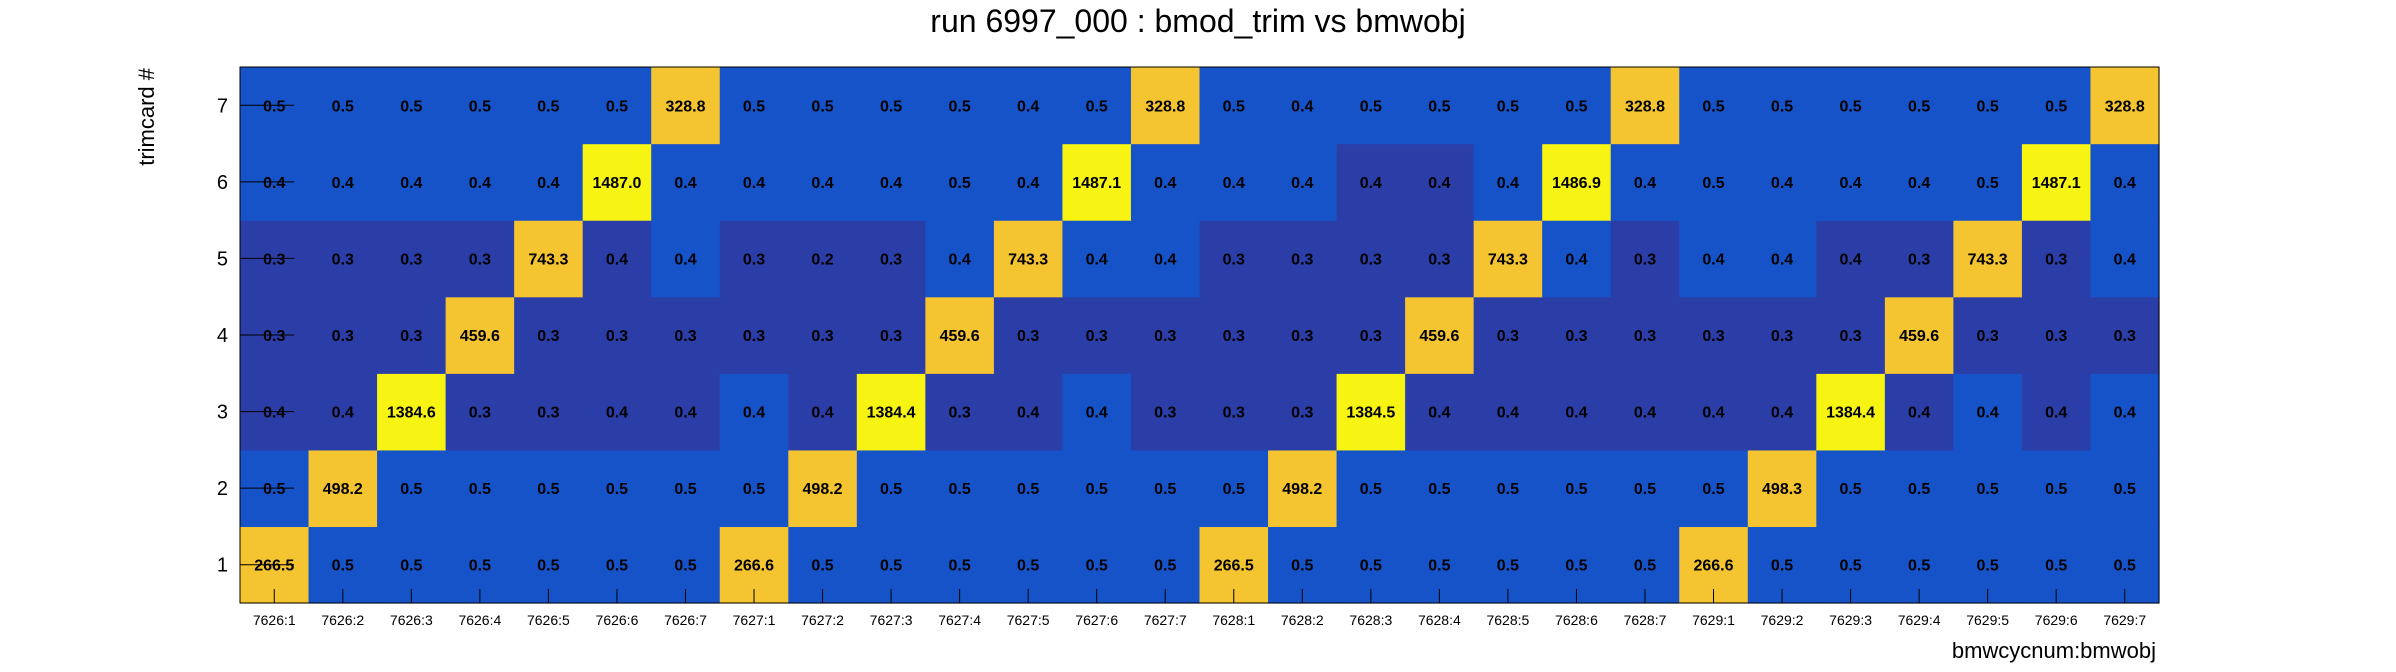  What do you see at coordinates (685, 106) in the screenshot?
I see `cell-value-label: 328.8` at bounding box center [685, 106].